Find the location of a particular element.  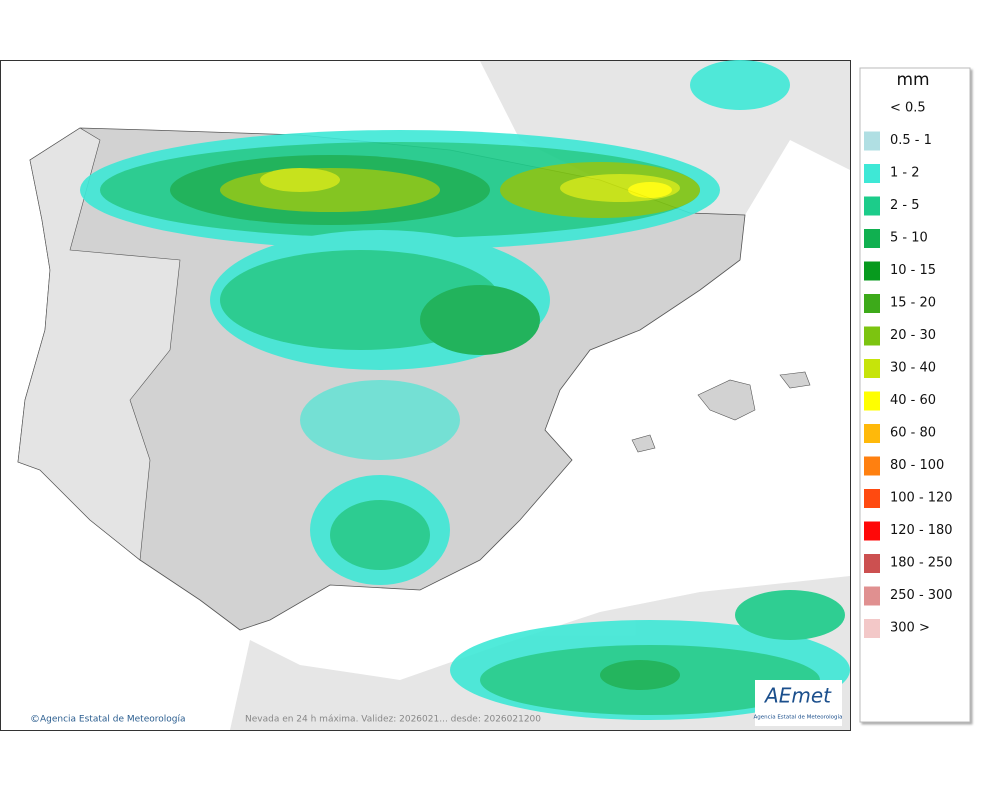

legend-label: 250 - 300 is located at coordinates (921, 595).